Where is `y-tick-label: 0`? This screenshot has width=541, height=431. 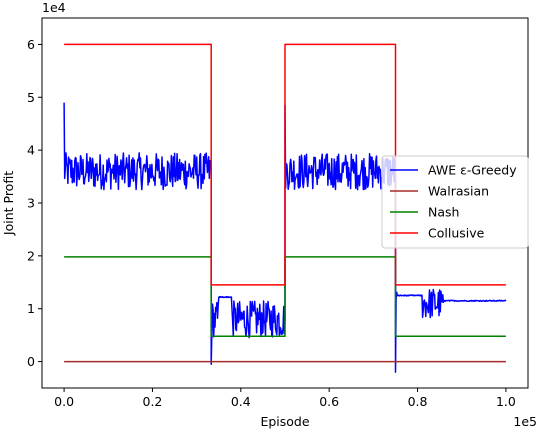
y-tick-label: 0 is located at coordinates (31, 361).